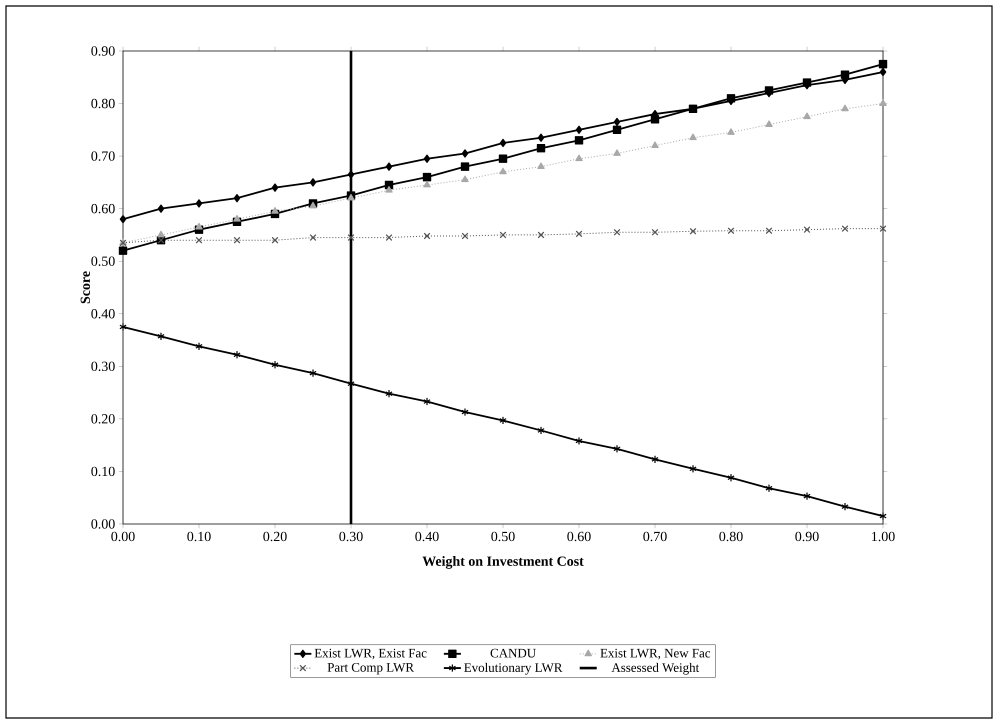 The image size is (998, 724). Describe the element at coordinates (883, 537) in the screenshot. I see `x-tick-label: 1.00` at that location.